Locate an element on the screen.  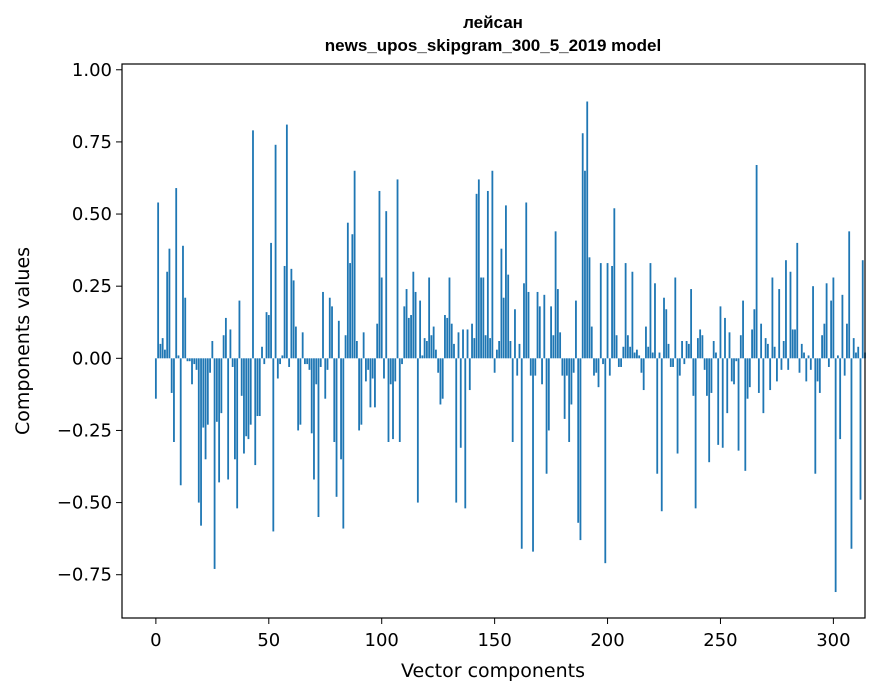
chart-title-line1: лейсан is located at coordinates (493, 22).